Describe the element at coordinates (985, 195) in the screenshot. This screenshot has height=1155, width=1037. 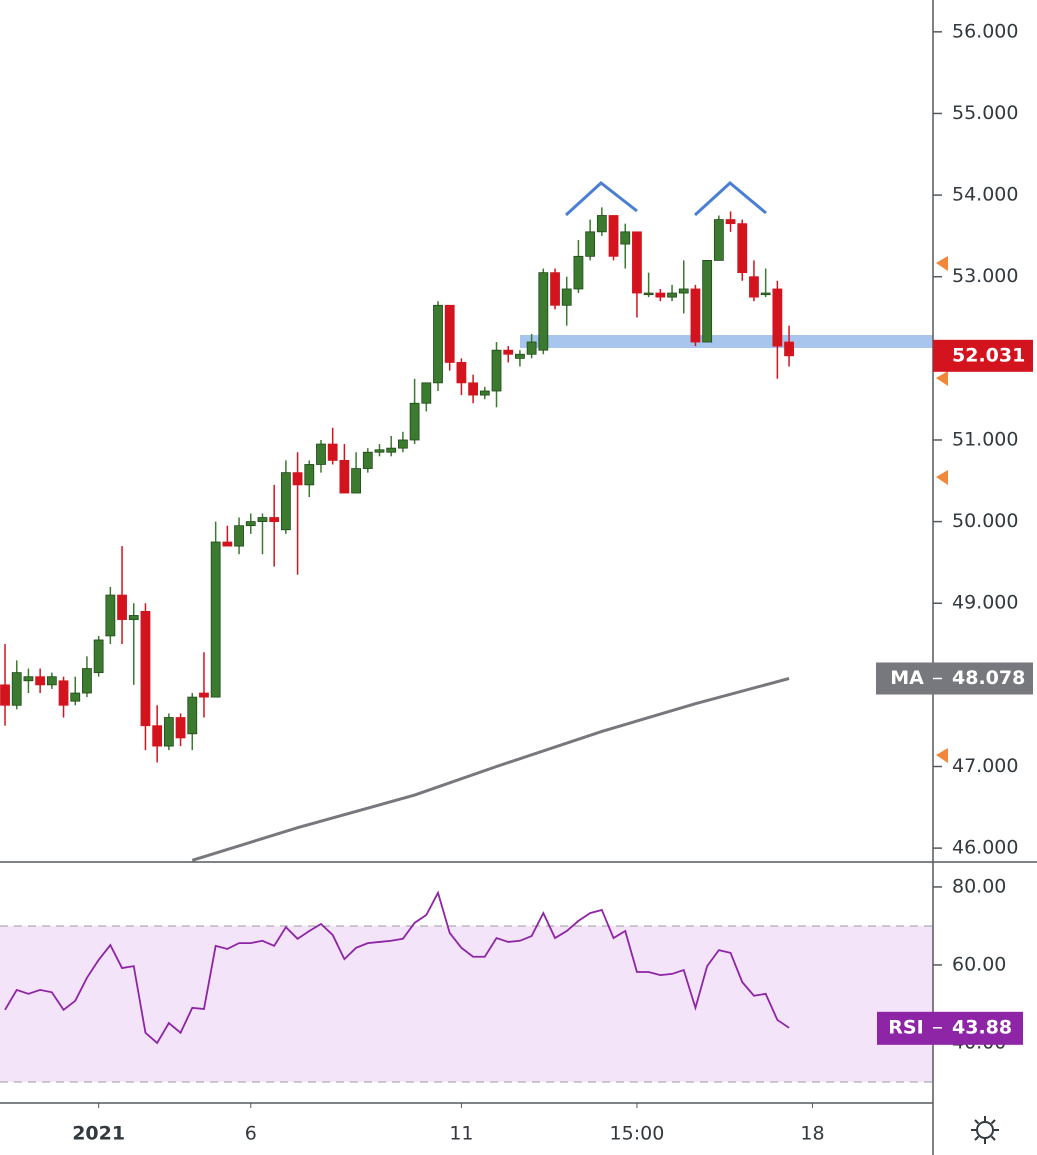
I see `y-tick-label: 54.000` at that location.